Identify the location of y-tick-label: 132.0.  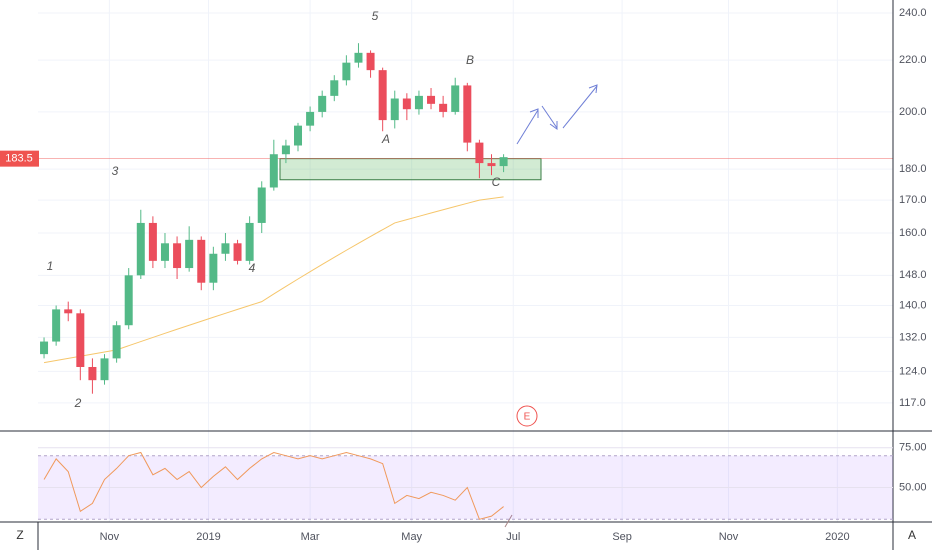
(913, 337).